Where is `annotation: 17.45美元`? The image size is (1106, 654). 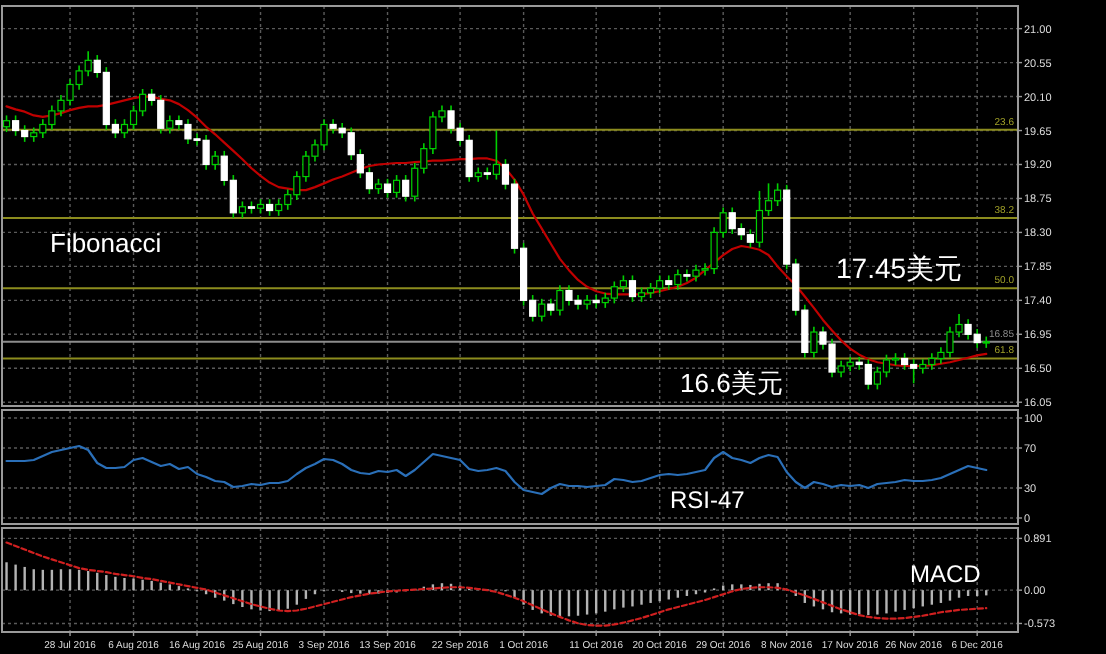
annotation: 17.45美元 is located at coordinates (899, 268).